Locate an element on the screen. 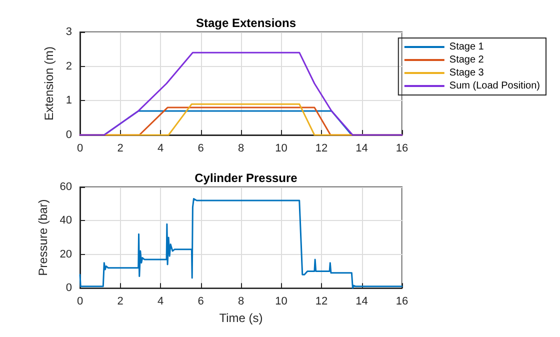  chart-title: Stage Extensions is located at coordinates (246, 23).